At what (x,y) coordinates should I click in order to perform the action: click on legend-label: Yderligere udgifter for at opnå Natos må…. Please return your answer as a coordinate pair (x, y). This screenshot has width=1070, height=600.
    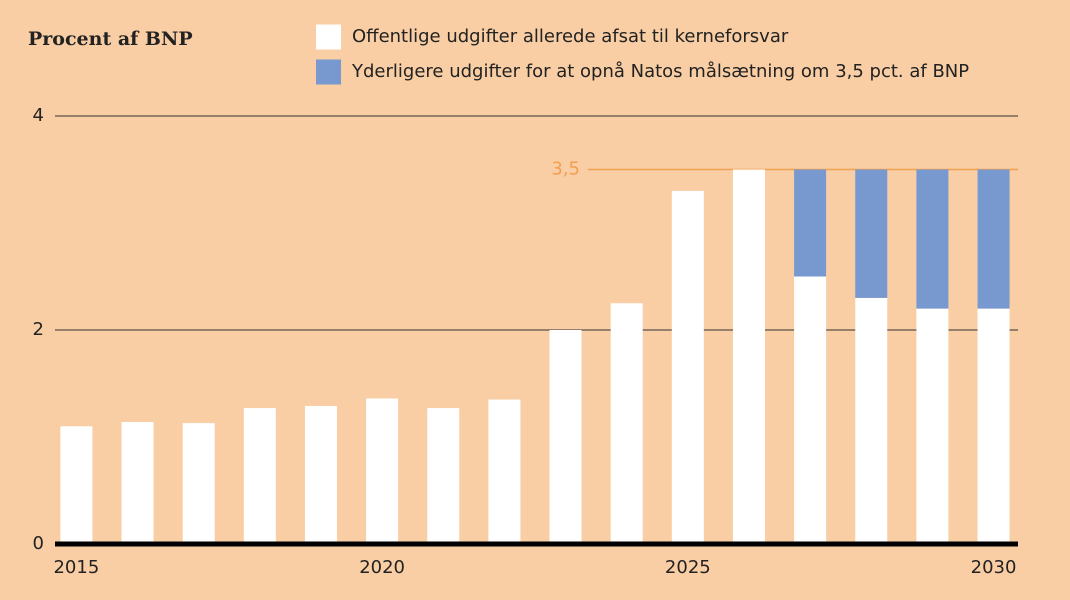
    Looking at the image, I should click on (660, 71).